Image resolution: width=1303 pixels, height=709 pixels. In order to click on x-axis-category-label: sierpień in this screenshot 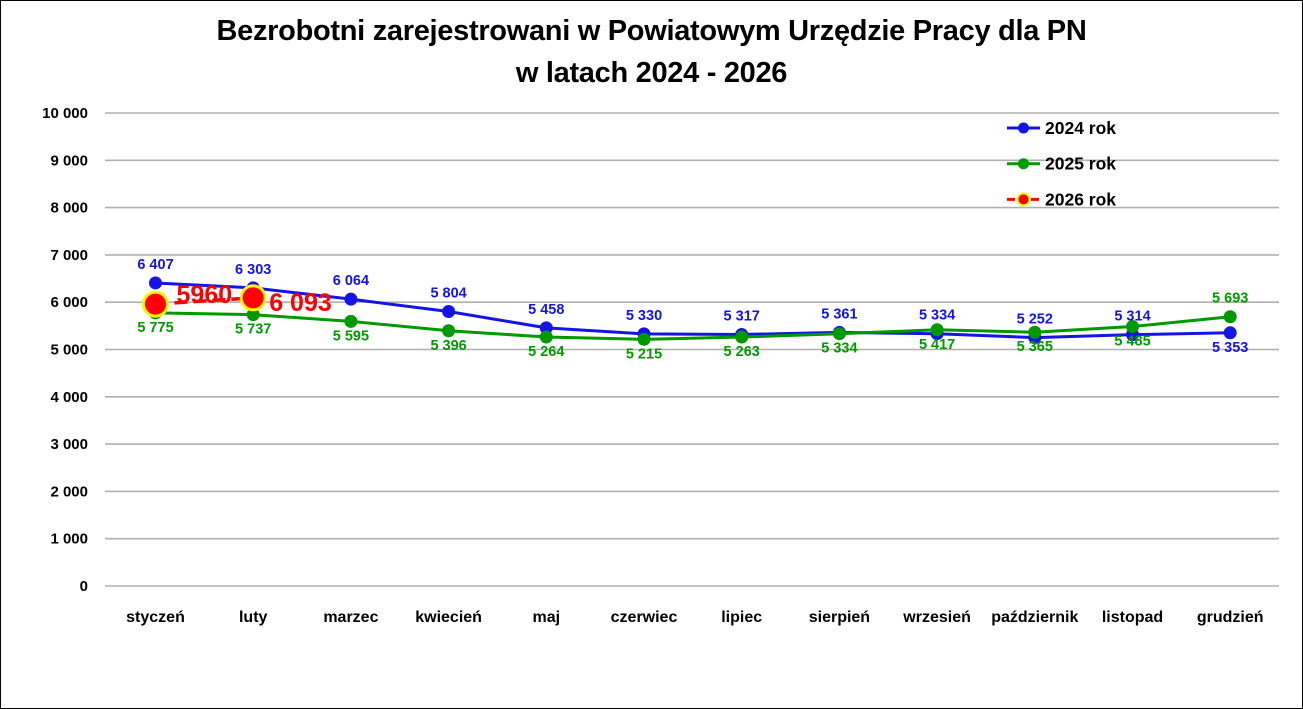, I will do `click(839, 617)`.